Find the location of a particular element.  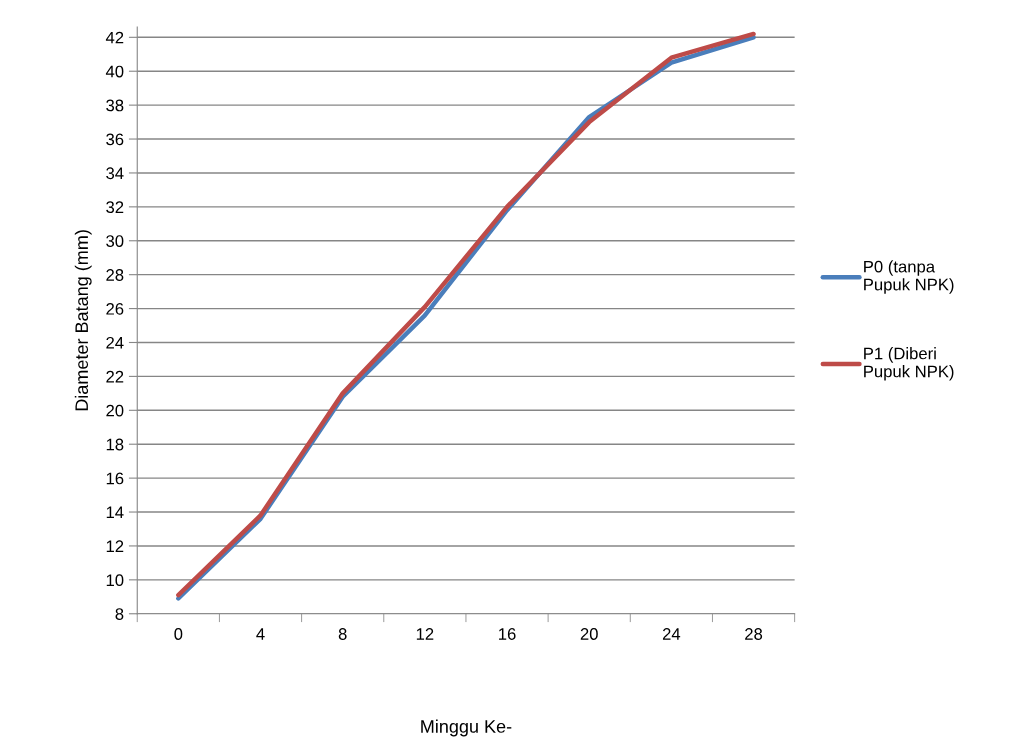

y-tick-label: 8 is located at coordinates (119, 614).